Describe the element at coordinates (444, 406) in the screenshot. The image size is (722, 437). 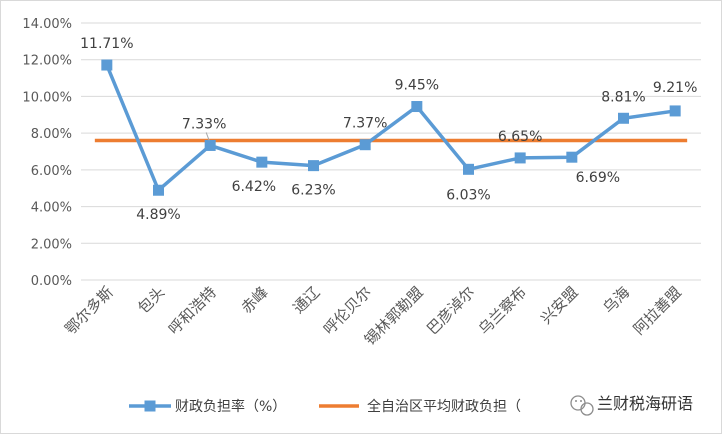
I see `legend-label: 全自治区平均财政负担（` at that location.